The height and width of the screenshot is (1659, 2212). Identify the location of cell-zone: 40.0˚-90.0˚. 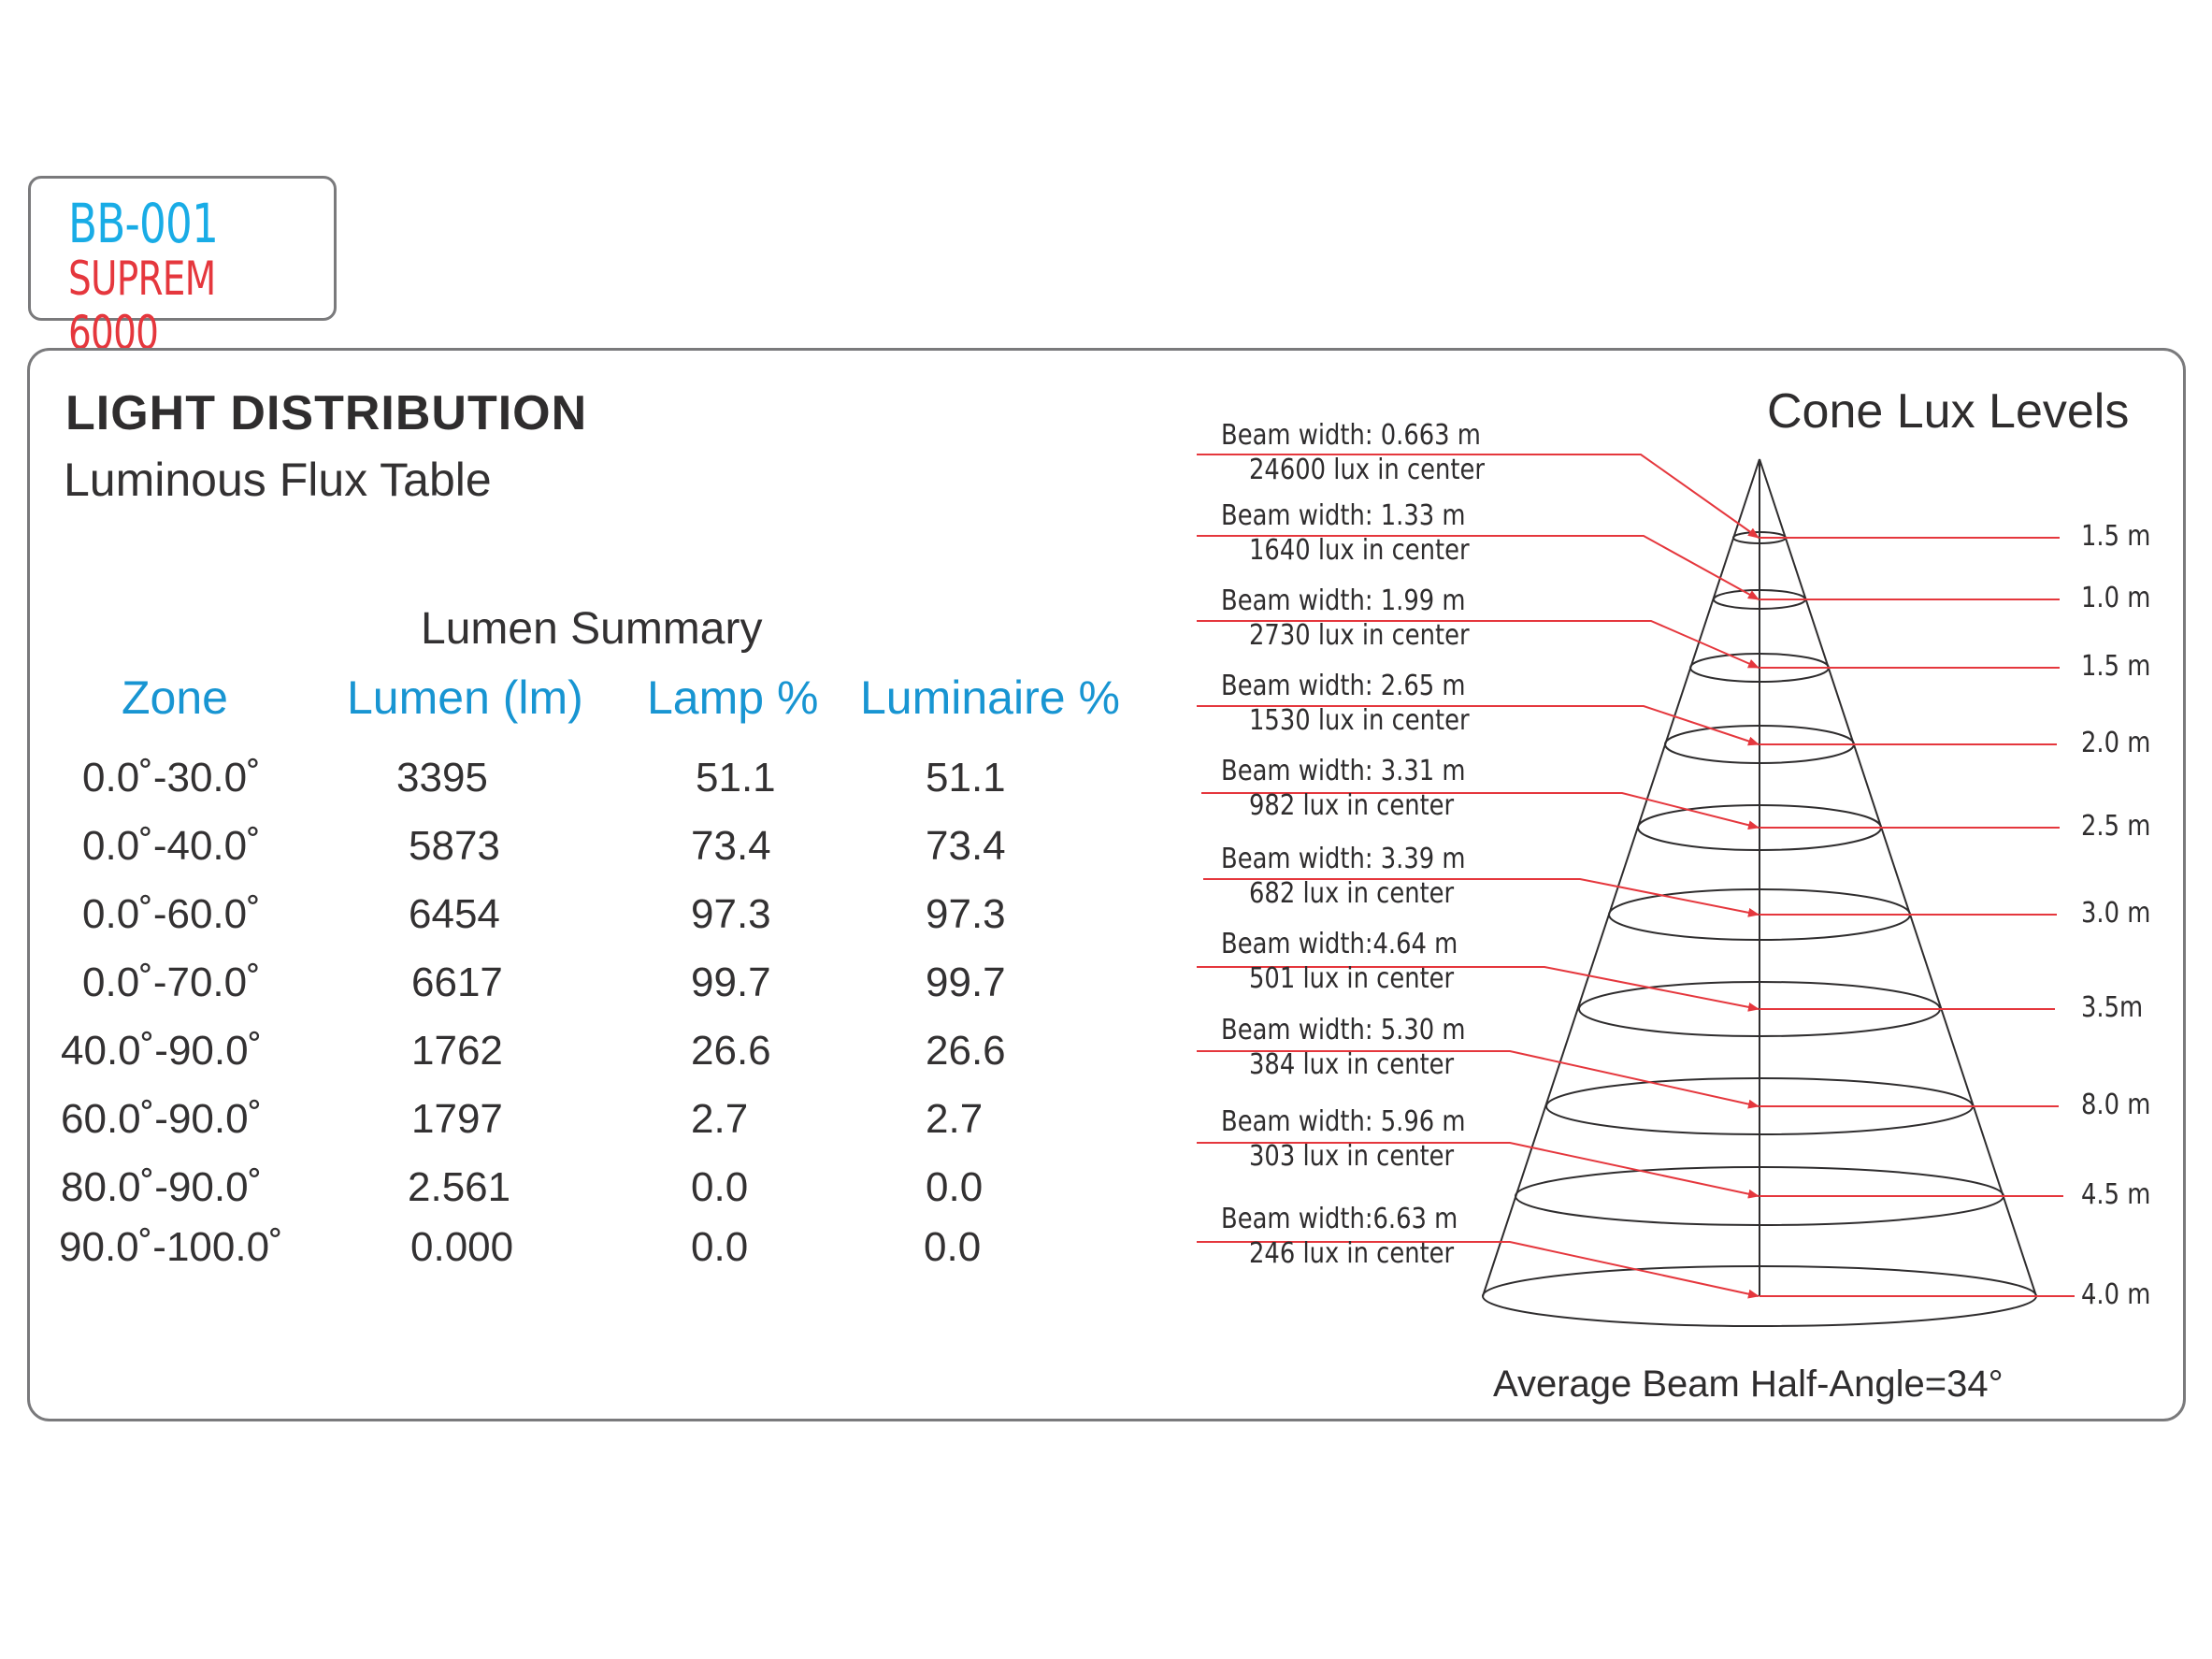
(162, 1051).